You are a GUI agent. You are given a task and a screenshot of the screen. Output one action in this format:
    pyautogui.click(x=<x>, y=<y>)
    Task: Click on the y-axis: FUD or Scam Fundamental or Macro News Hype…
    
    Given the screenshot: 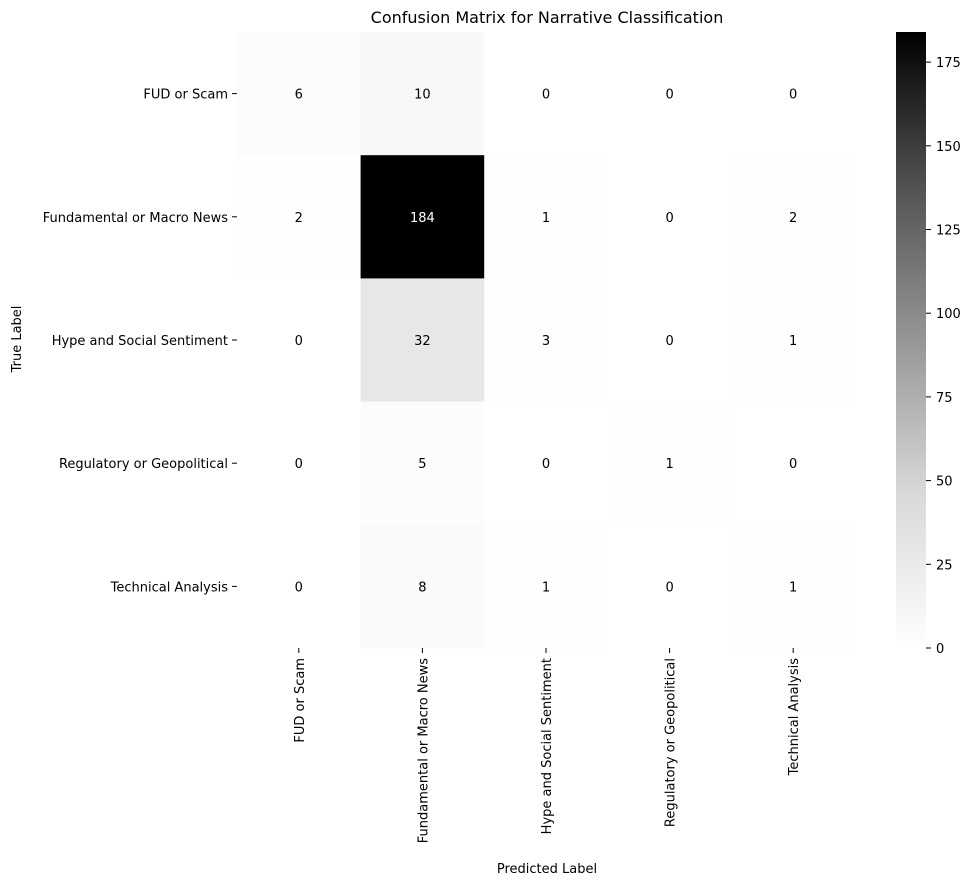 What is the action you would take?
    pyautogui.click(x=140, y=341)
    